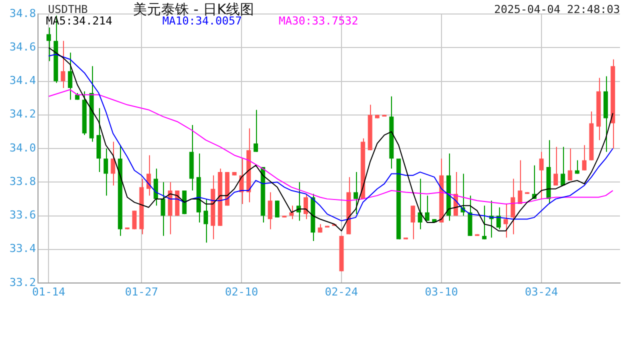  I want to click on y-tick-label: 34.4, so click(23, 81).